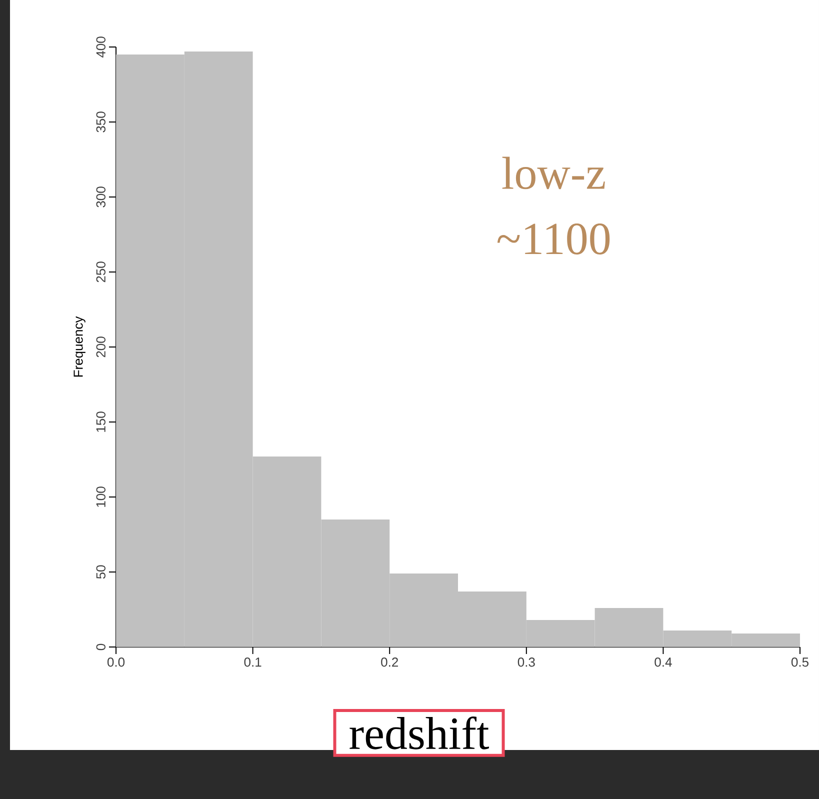  Describe the element at coordinates (101, 47) in the screenshot. I see `y-tick-label: 400` at that location.